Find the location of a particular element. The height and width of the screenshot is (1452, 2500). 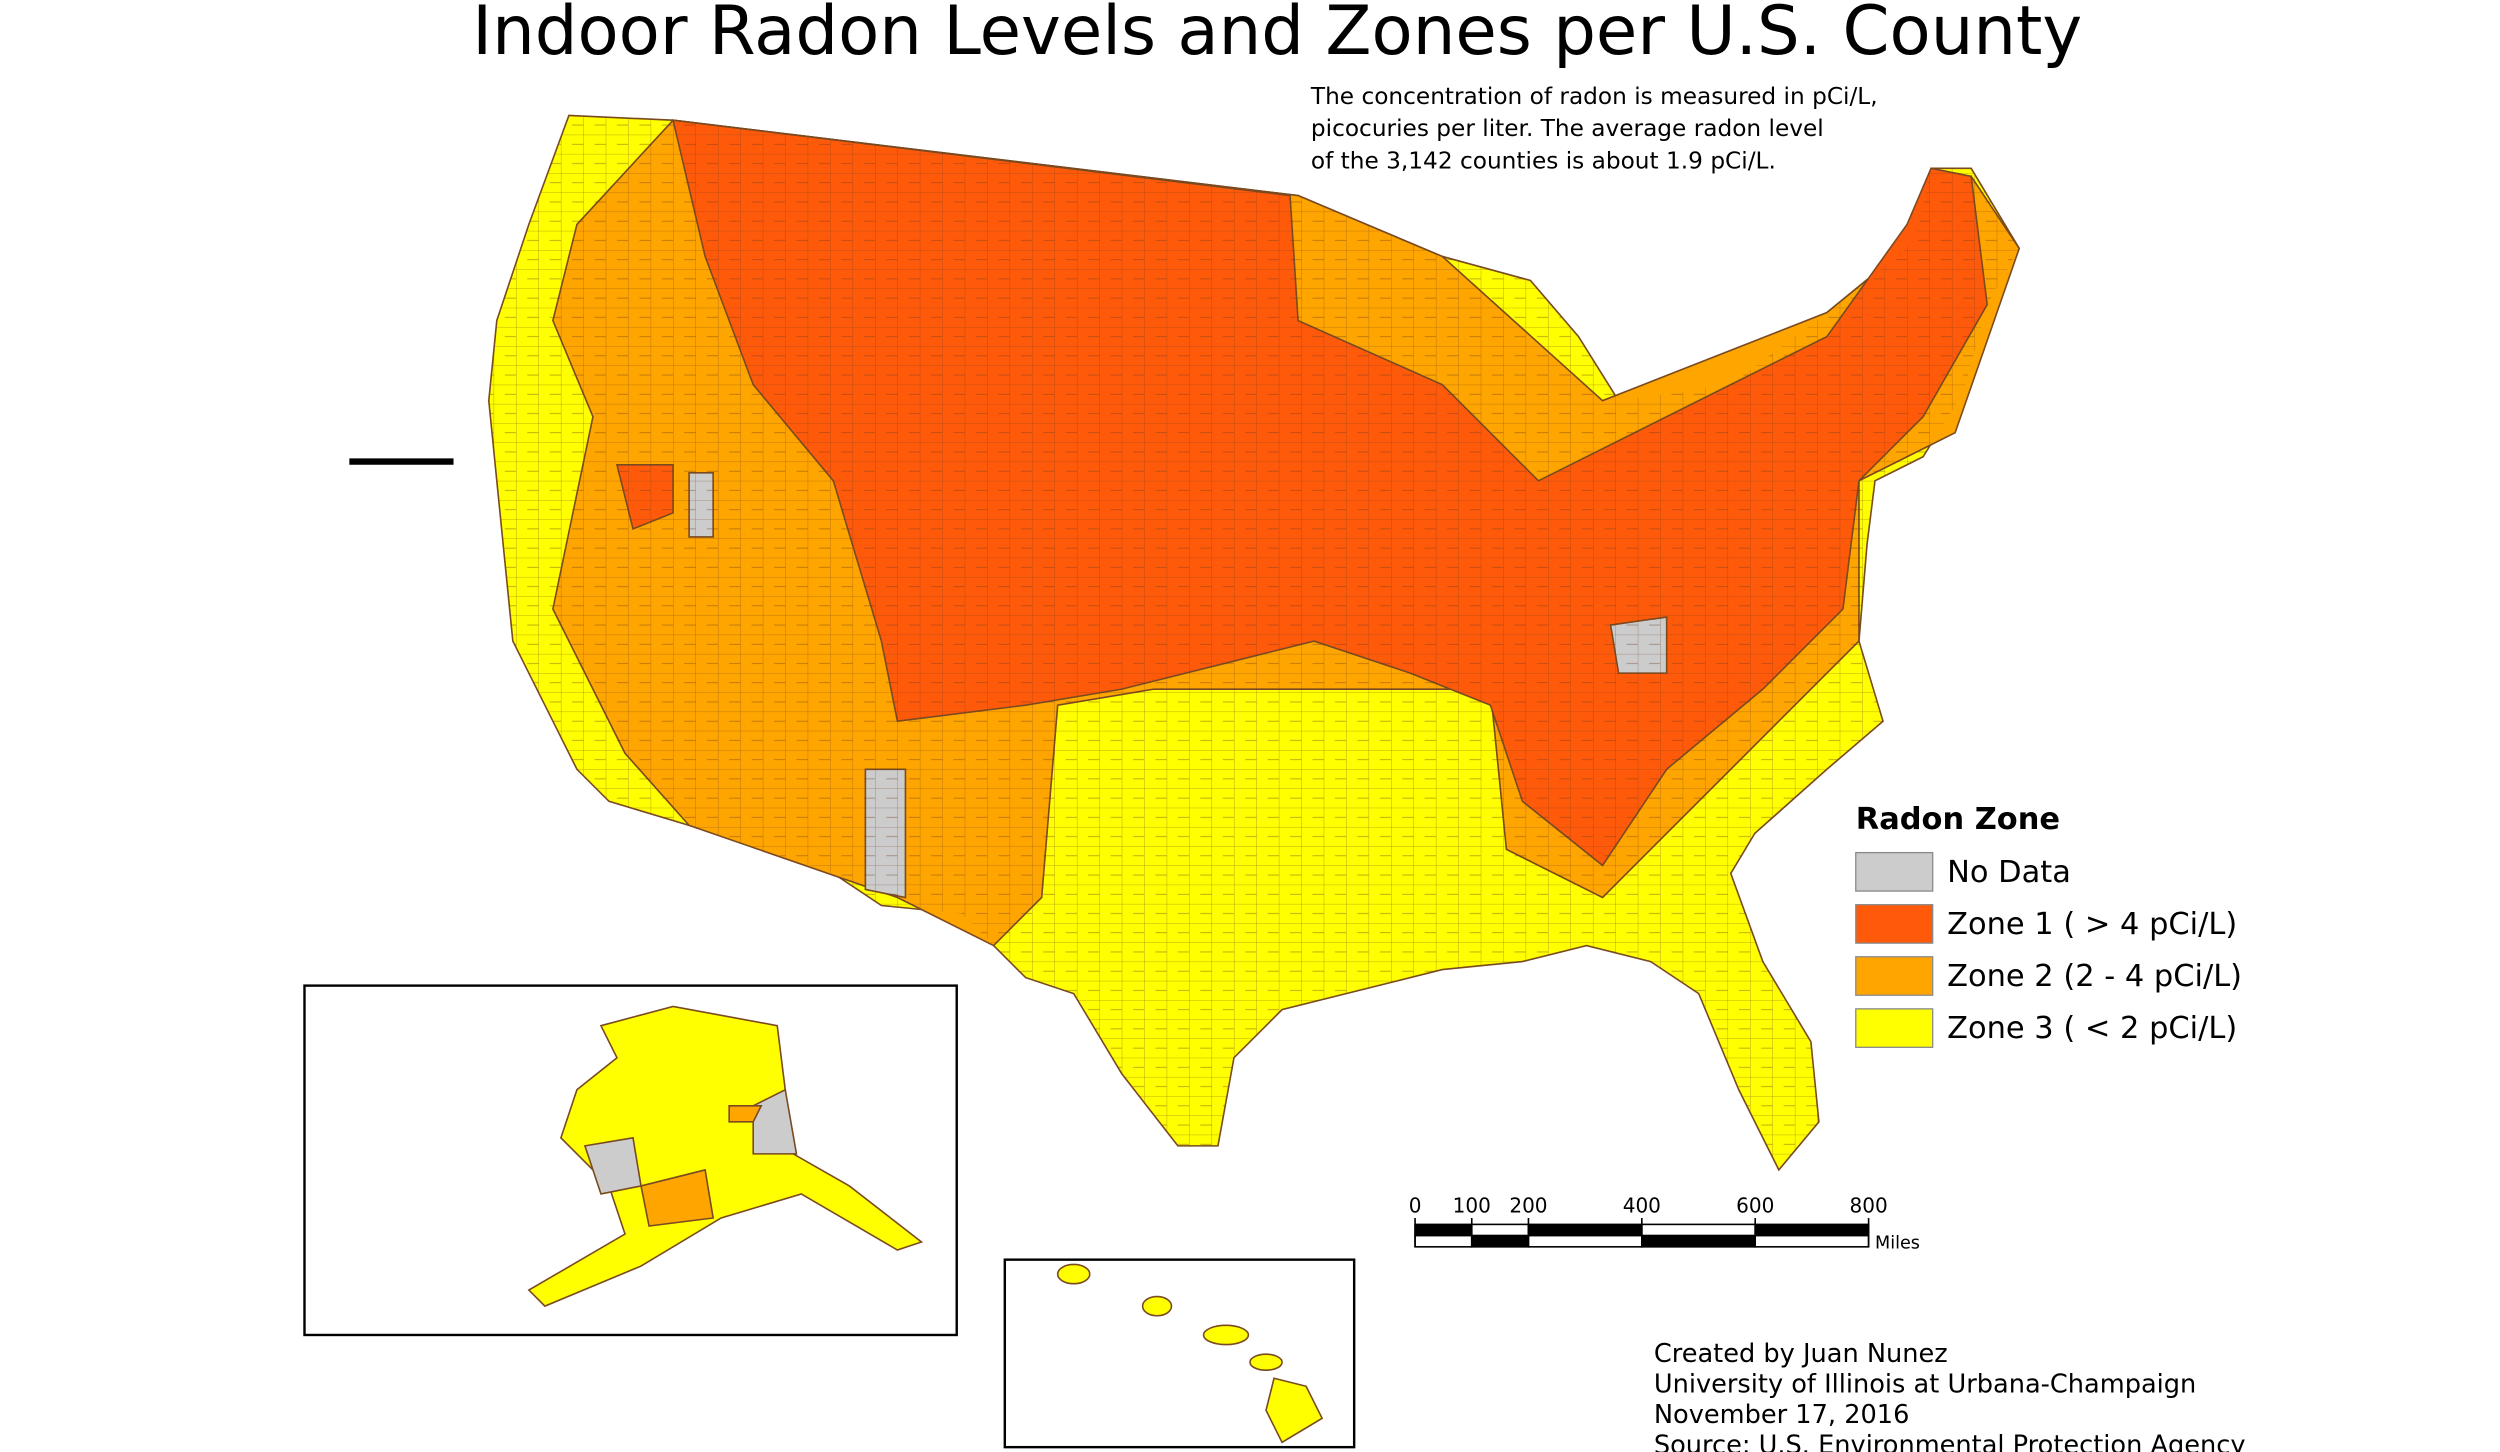

credit-line: November 17, 2016 is located at coordinates (1782, 1415).